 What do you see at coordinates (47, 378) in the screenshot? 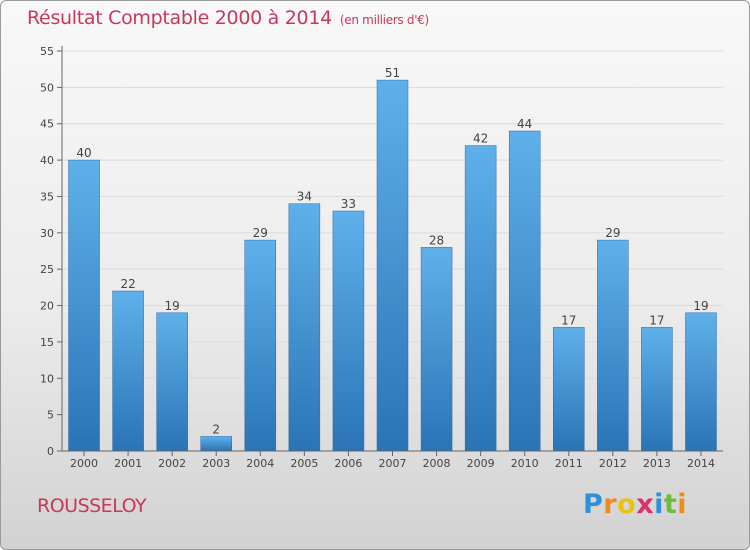
I see `y-tick-label: 10` at bounding box center [47, 378].